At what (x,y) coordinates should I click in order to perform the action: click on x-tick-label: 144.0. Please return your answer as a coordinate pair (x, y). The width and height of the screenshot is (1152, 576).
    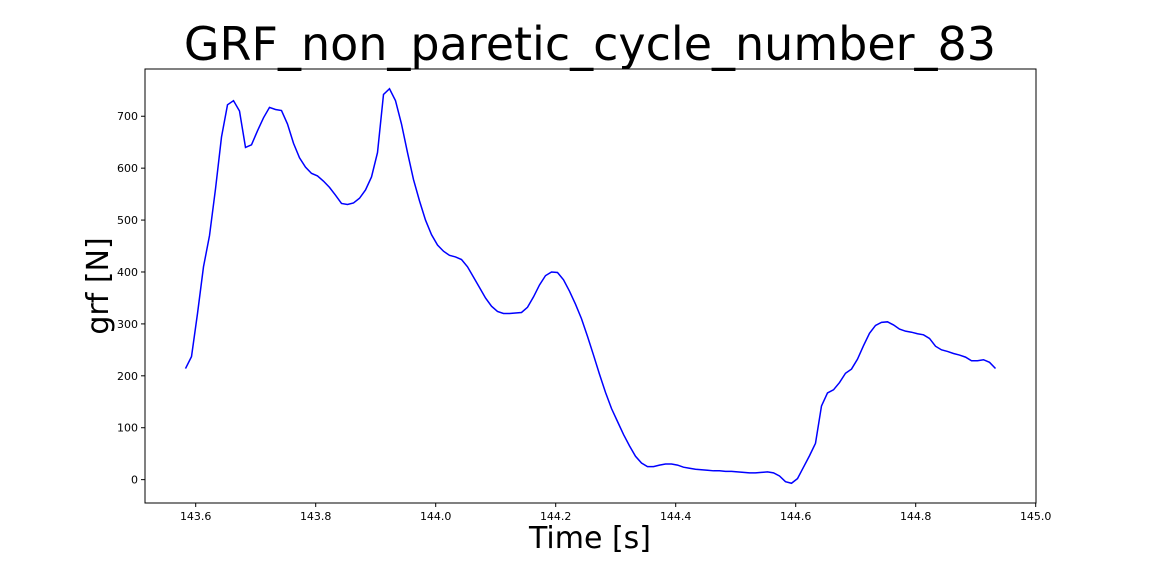
    Looking at the image, I should click on (436, 516).